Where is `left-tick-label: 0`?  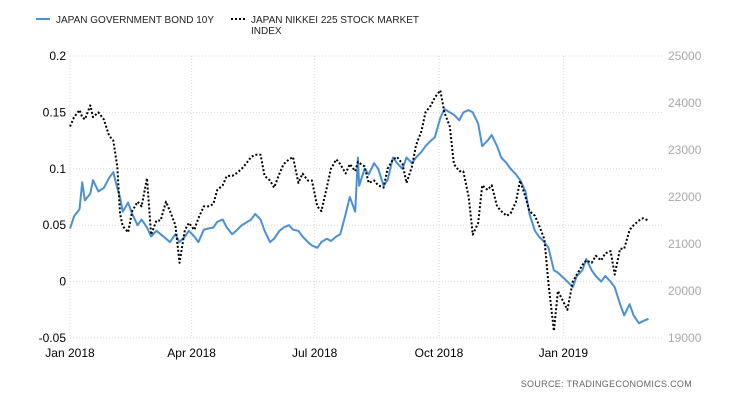
left-tick-label: 0 is located at coordinates (62, 282).